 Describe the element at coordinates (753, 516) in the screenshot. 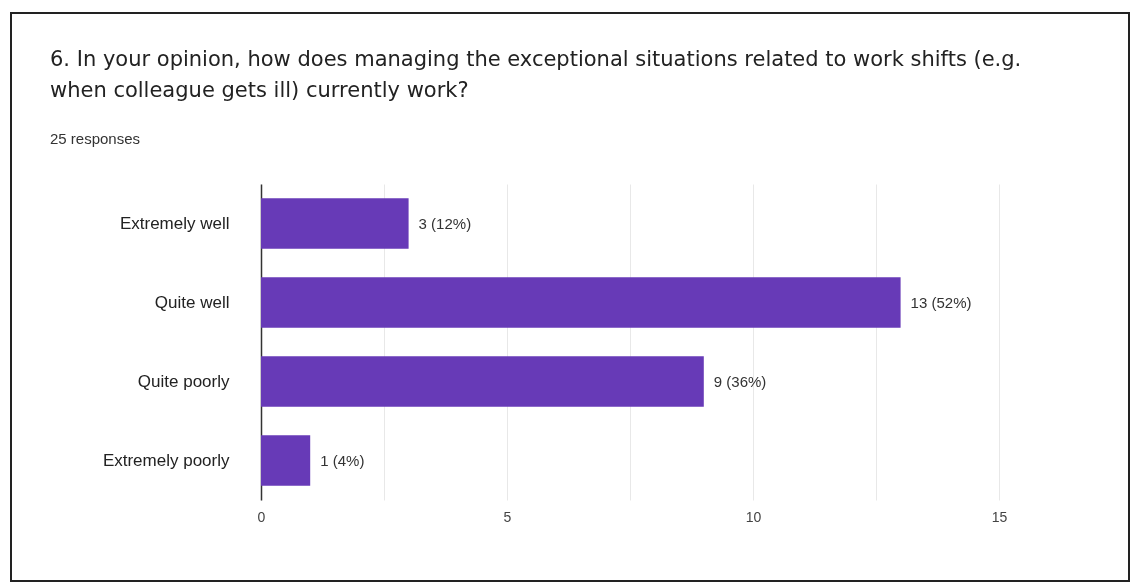

I see `x-tick-label: 10` at that location.